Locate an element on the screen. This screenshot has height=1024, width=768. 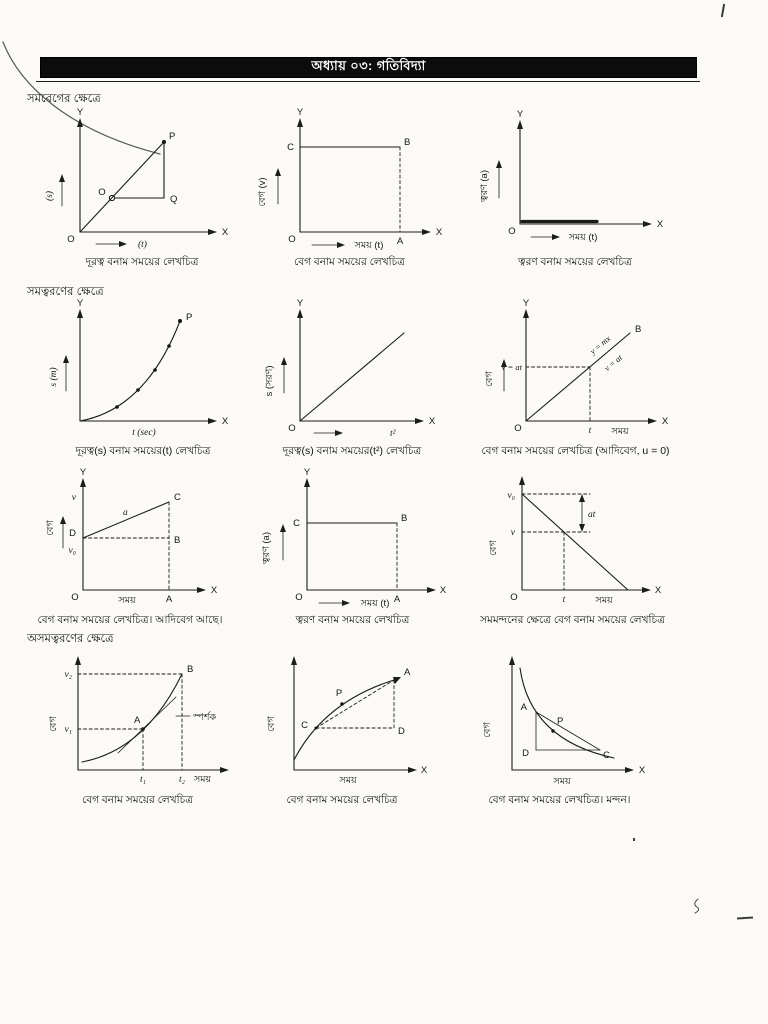
v-at-axis-label: v = at is located at coordinates (512, 367).